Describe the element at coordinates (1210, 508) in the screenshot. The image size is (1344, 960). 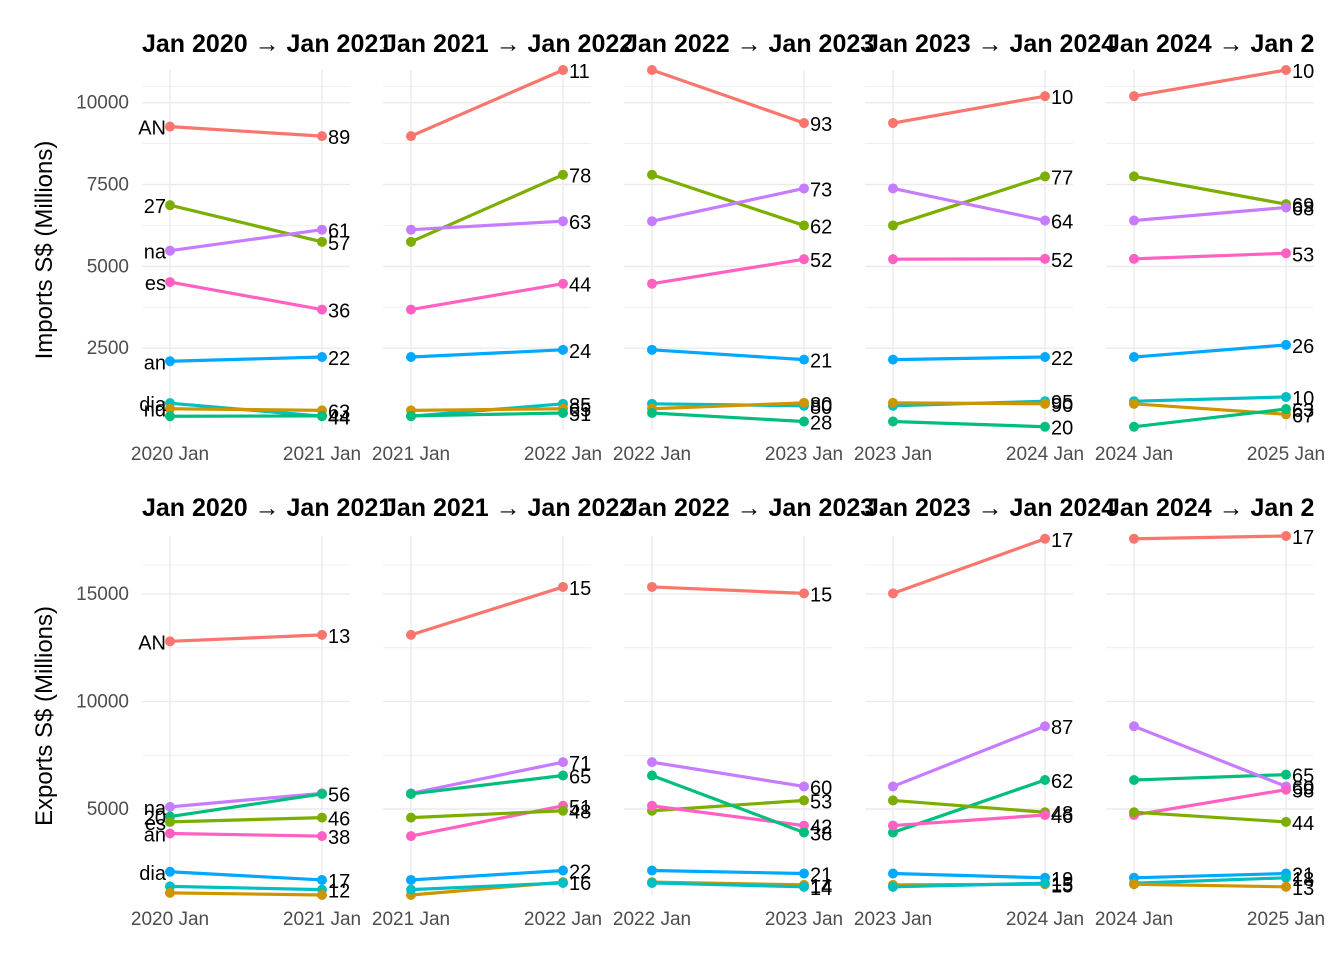
I see `exports-panel-title: Jan 2024 → Jan 2` at that location.